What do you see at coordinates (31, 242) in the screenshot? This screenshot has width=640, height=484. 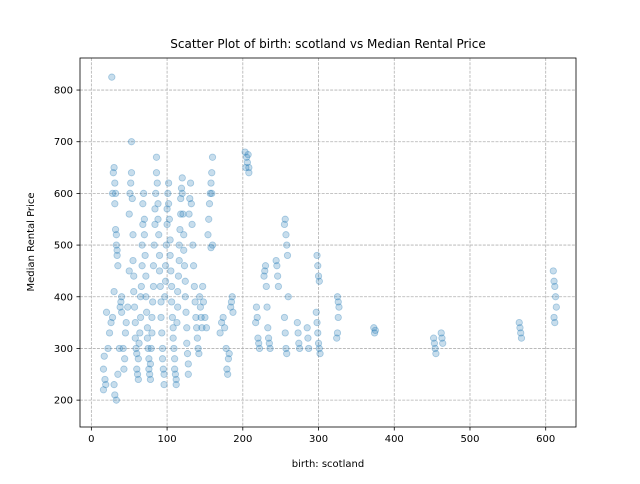 I see `y-axis-label: Median Rental Price` at bounding box center [31, 242].